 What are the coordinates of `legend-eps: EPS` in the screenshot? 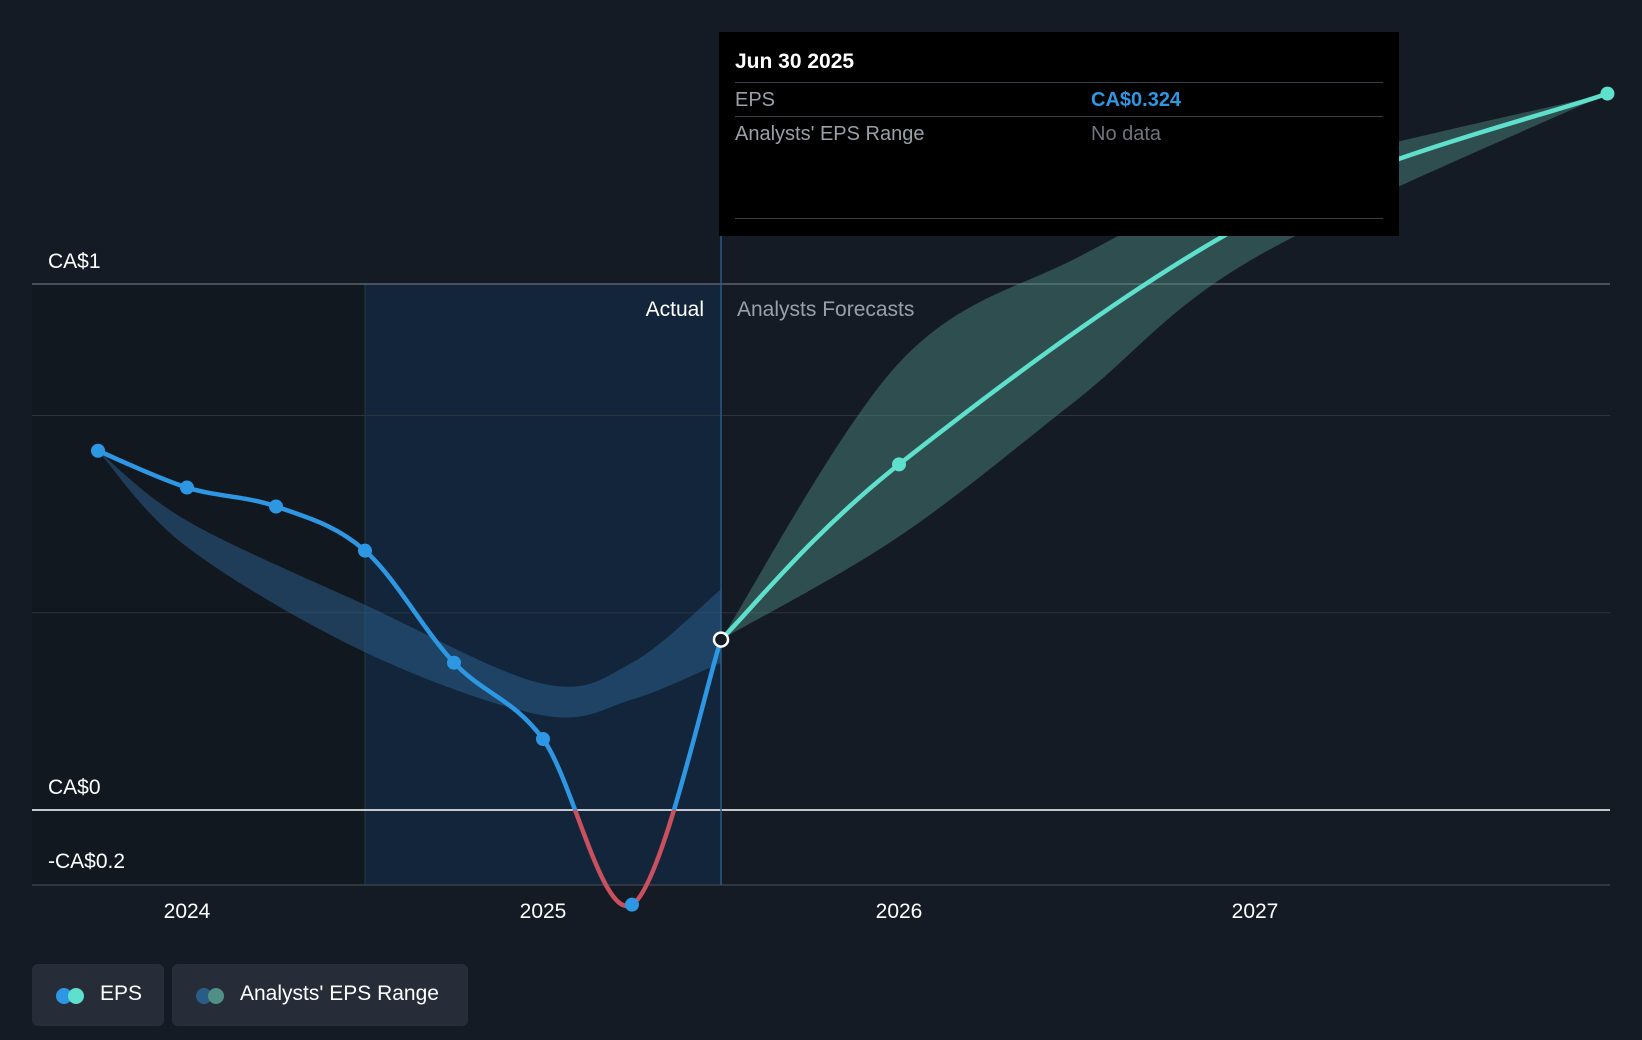 It's located at (98, 995).